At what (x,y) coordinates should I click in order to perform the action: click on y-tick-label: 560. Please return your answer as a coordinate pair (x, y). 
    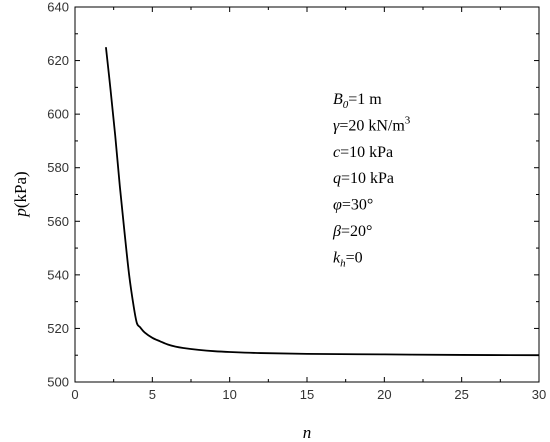
    Looking at the image, I should click on (58, 221).